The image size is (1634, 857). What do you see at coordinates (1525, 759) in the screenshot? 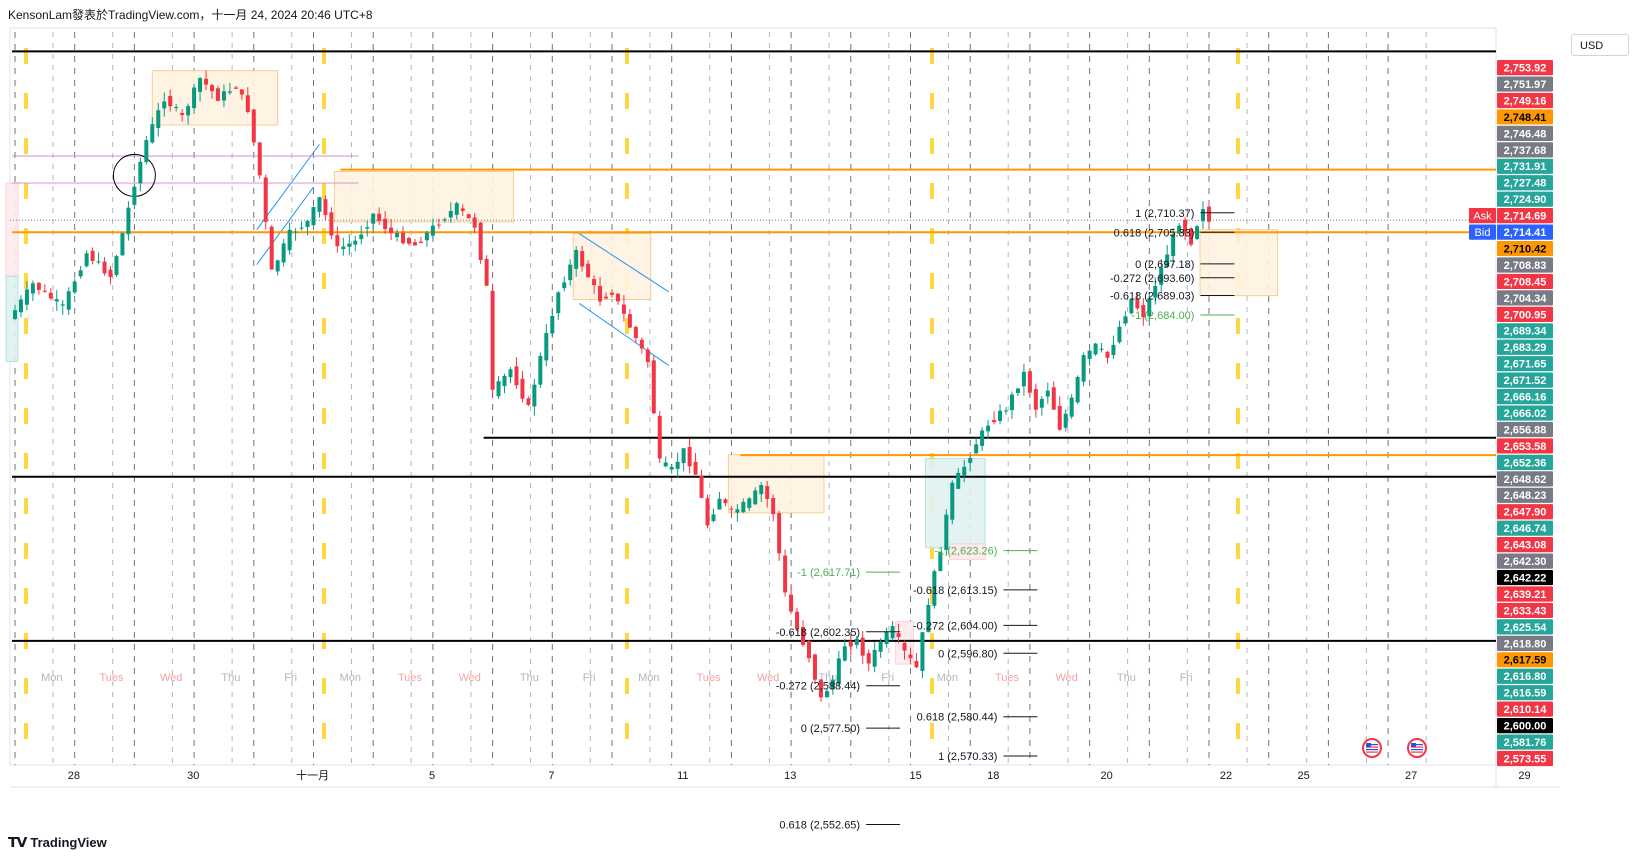
I see `price-axis-label: 2,573.55` at bounding box center [1525, 759].